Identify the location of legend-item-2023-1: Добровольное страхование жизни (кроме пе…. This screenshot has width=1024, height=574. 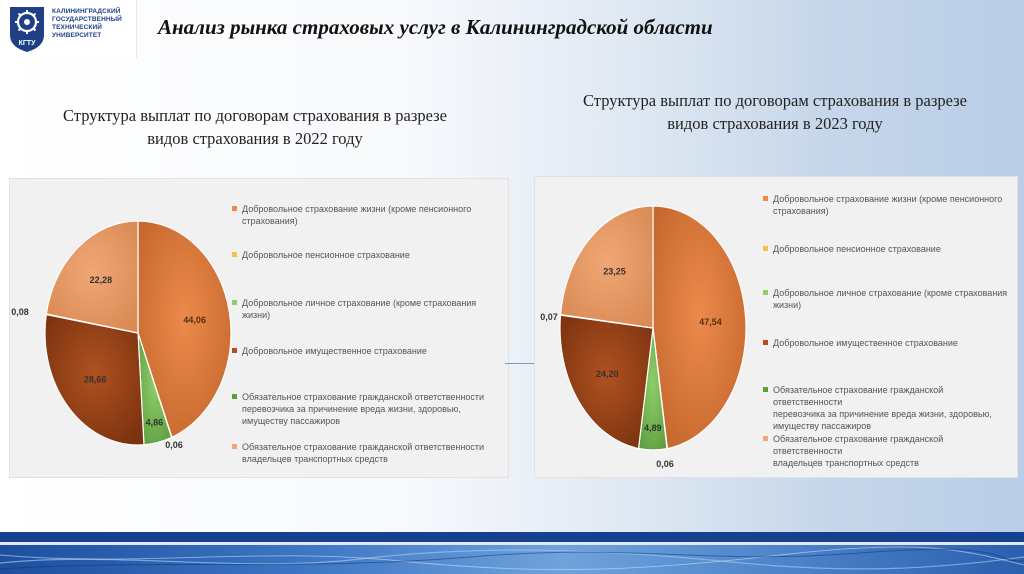
(882, 205).